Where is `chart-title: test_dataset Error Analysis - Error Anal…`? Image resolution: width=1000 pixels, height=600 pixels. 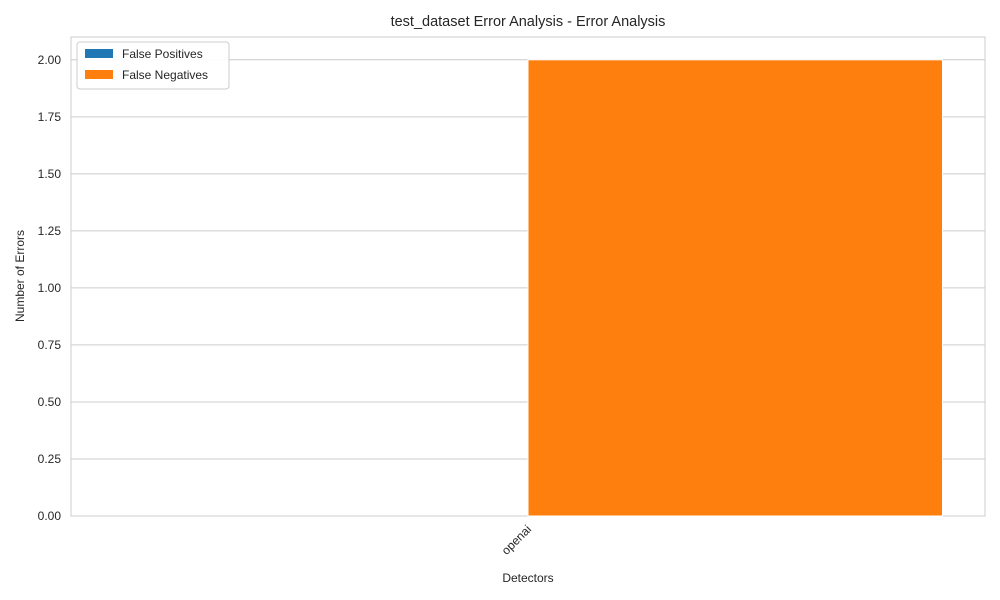
chart-title: test_dataset Error Analysis - Error Anal… is located at coordinates (528, 22).